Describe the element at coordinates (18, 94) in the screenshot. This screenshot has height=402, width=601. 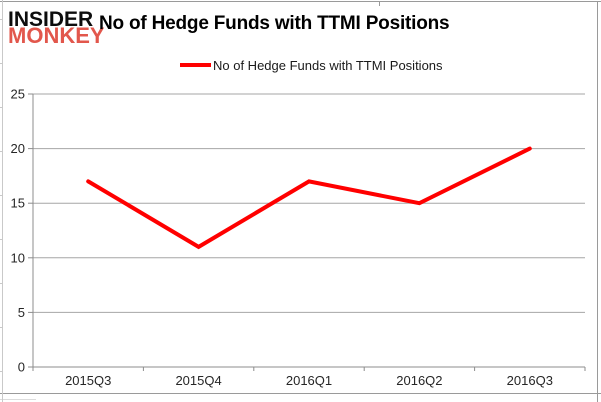
I see `y-axis-label-25: 25` at that location.